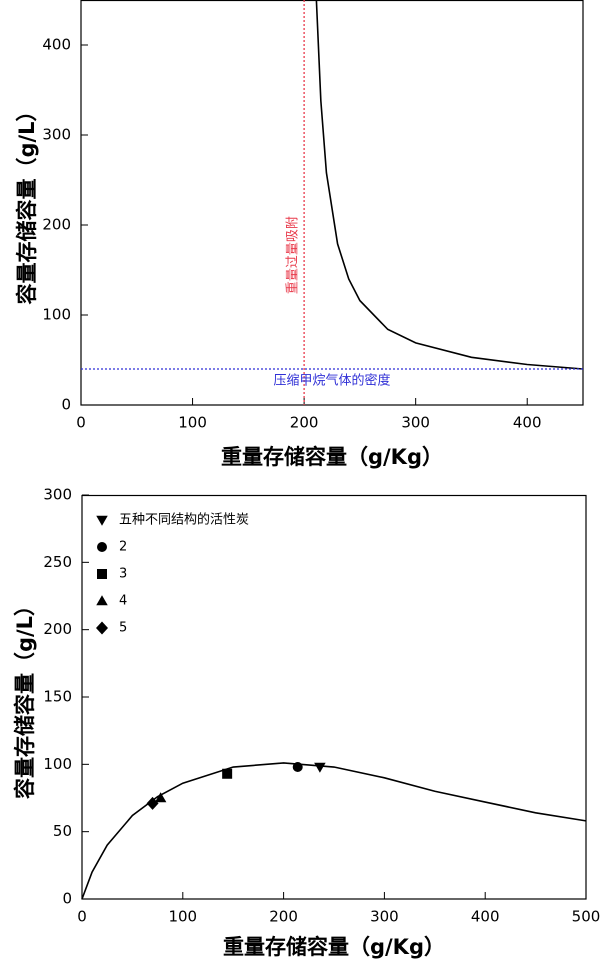 Image resolution: width=600 pixels, height=964 pixels. Describe the element at coordinates (123, 601) in the screenshot. I see `legend-label: 4` at that location.